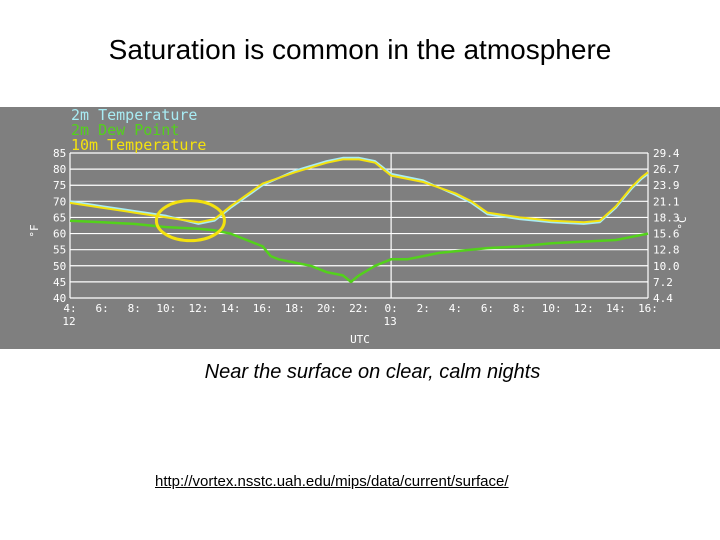 The image size is (720, 540). I want to click on y-tick-label-left: 55, so click(59, 250).